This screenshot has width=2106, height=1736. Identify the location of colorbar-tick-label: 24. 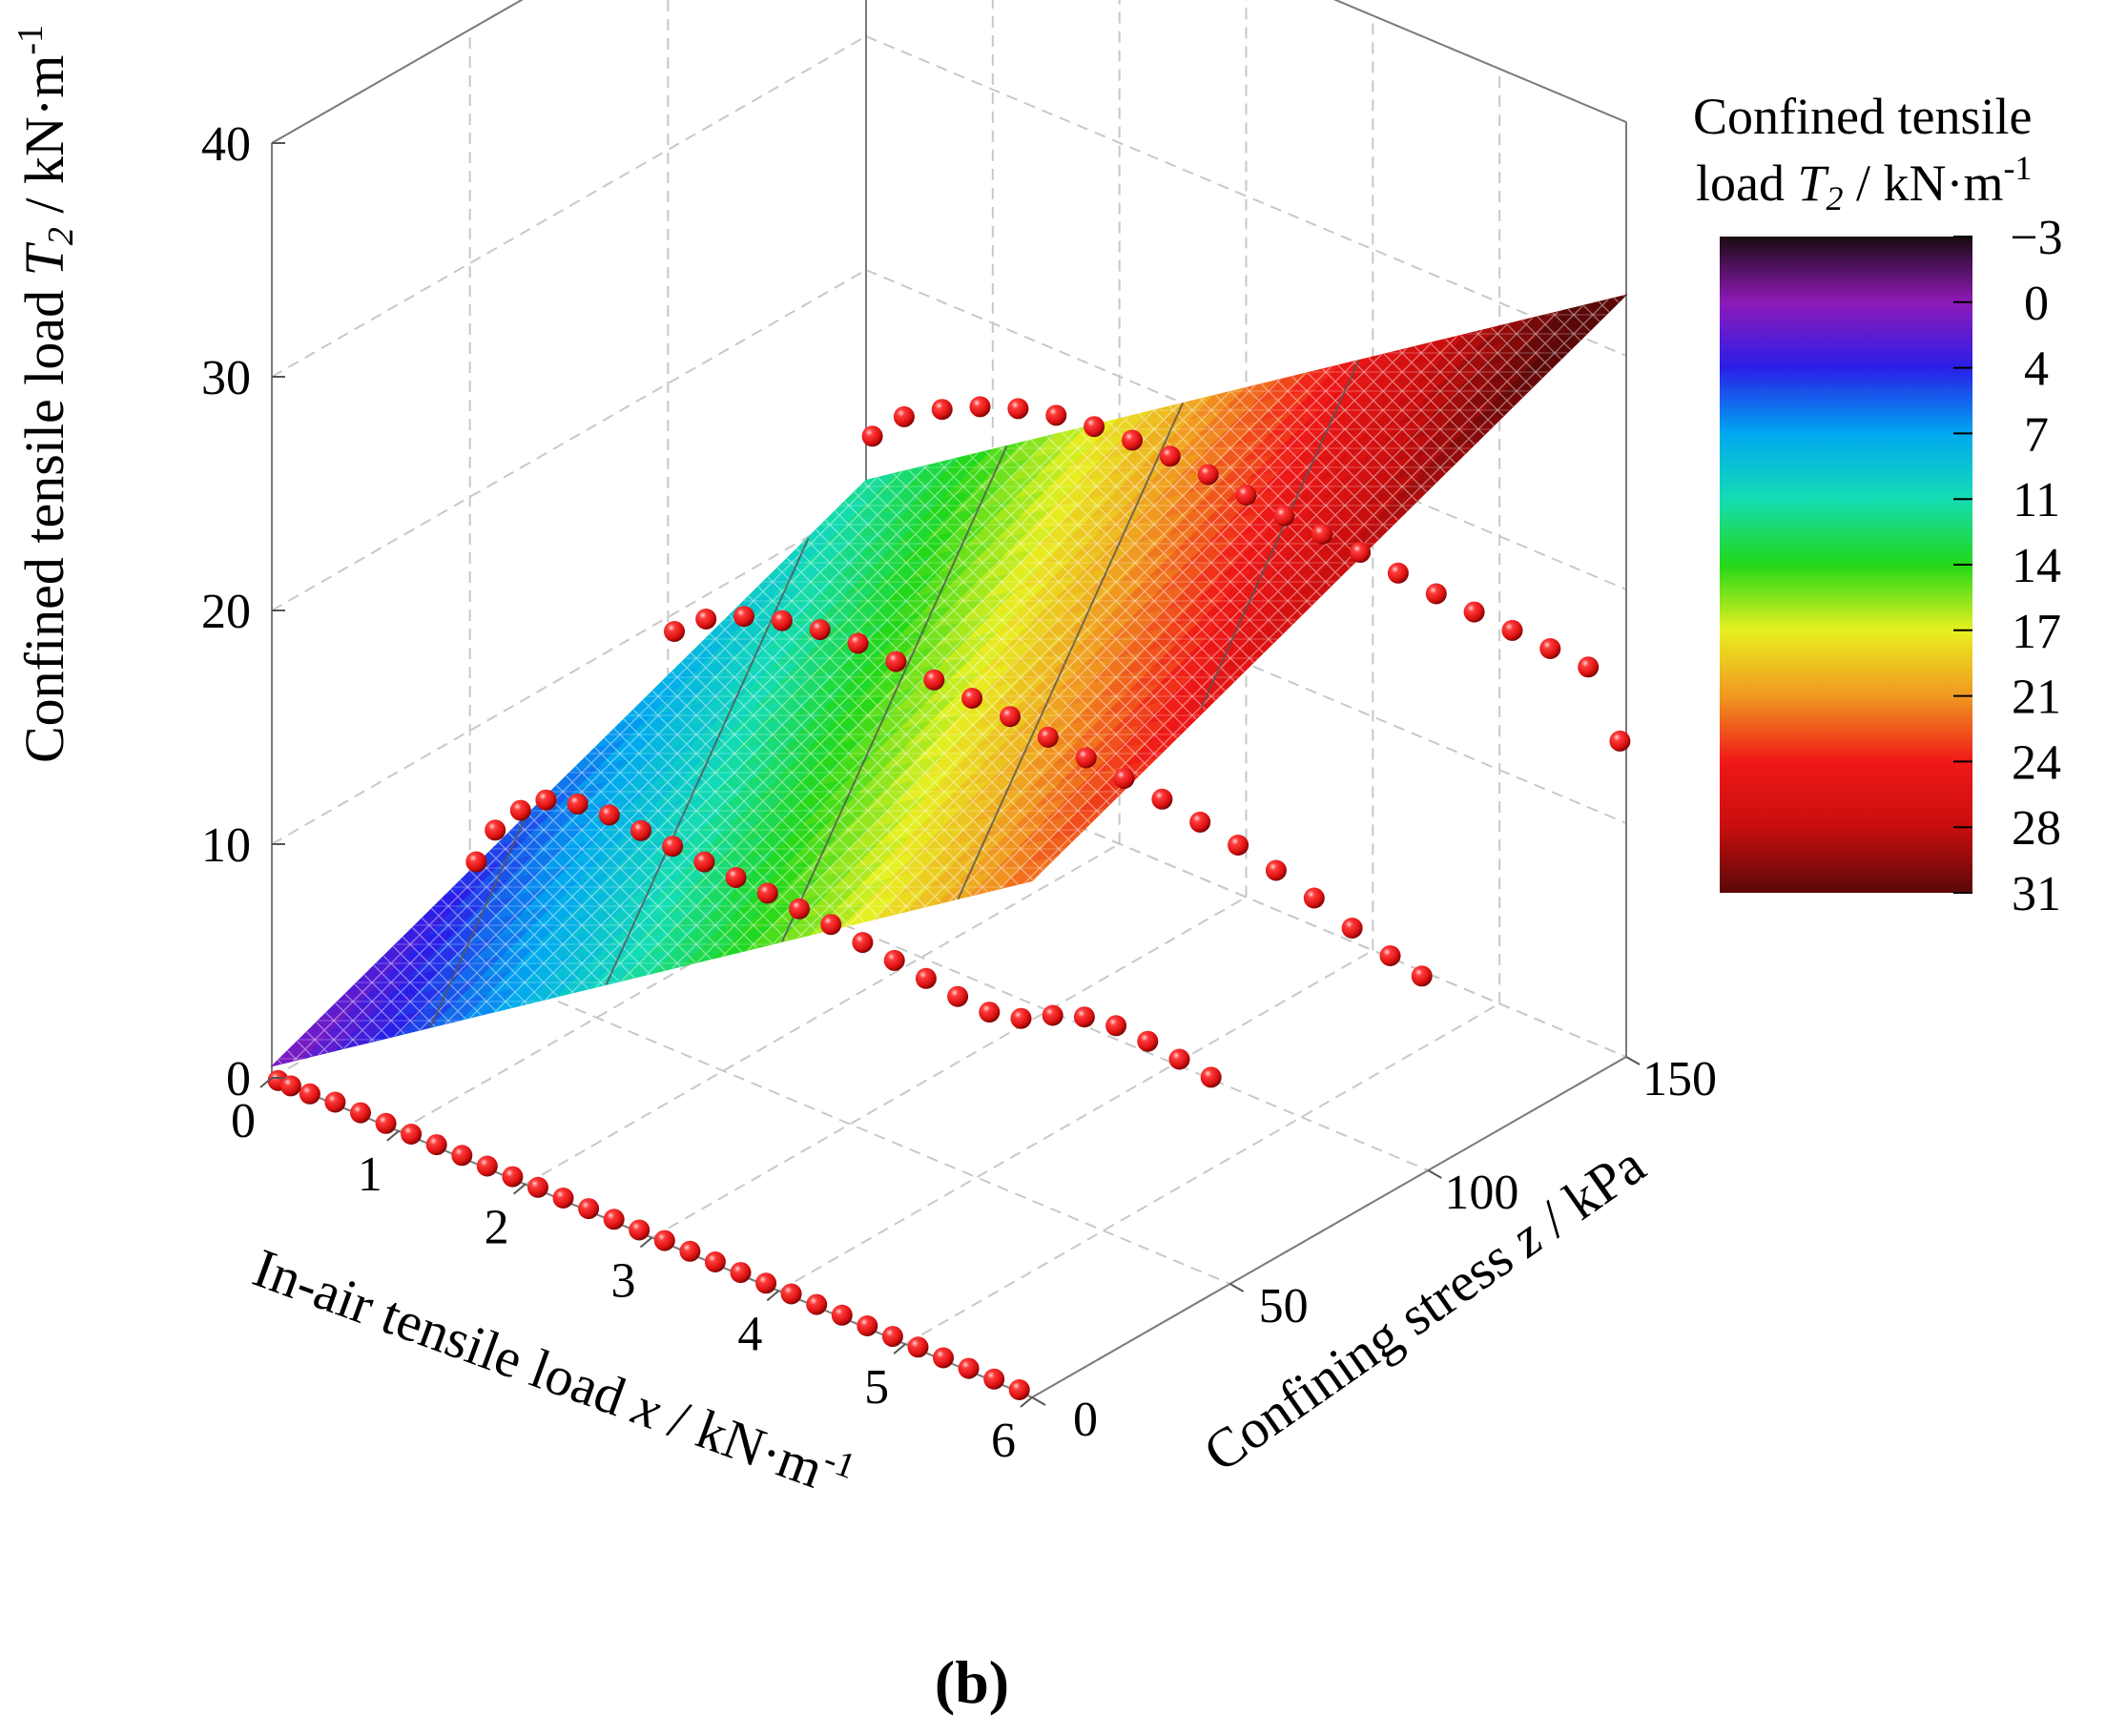
(2036, 762).